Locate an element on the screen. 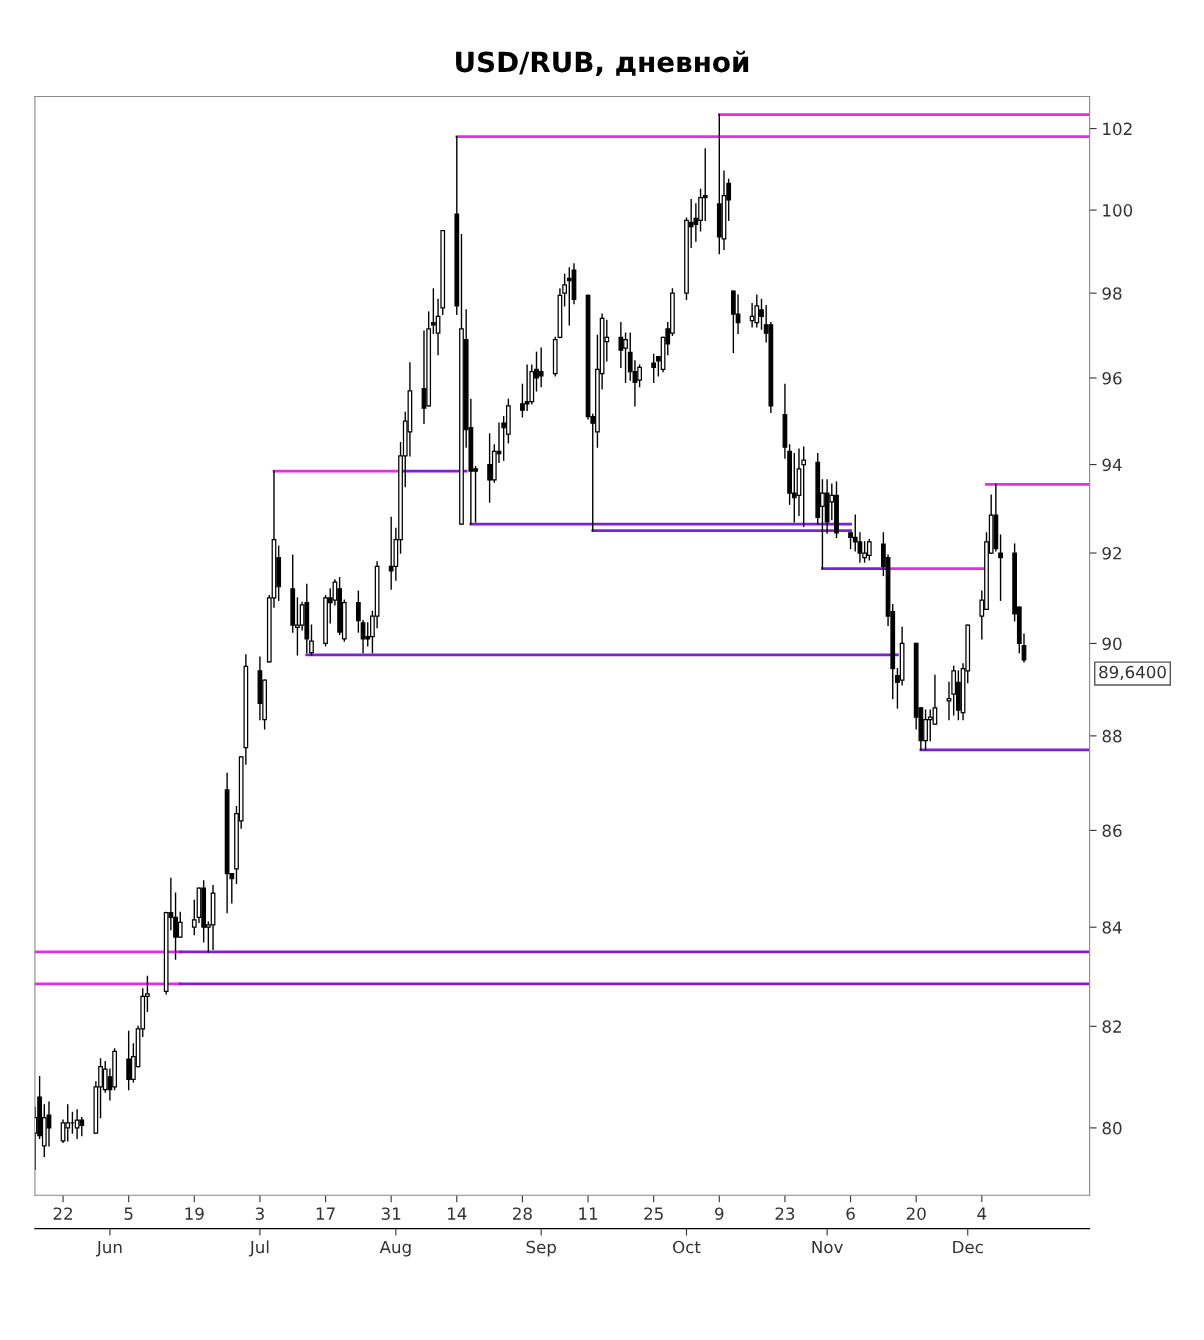  x-tick-label: 14 is located at coordinates (457, 1213).